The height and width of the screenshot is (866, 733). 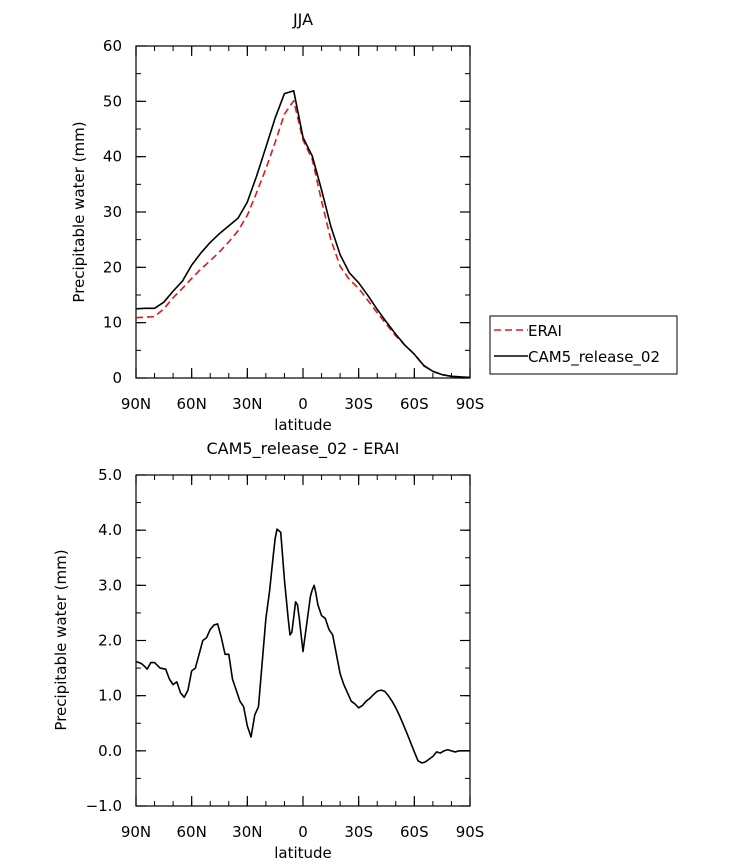 What do you see at coordinates (112, 323) in the screenshot?
I see `panel1-y-tick-label: 10` at bounding box center [112, 323].